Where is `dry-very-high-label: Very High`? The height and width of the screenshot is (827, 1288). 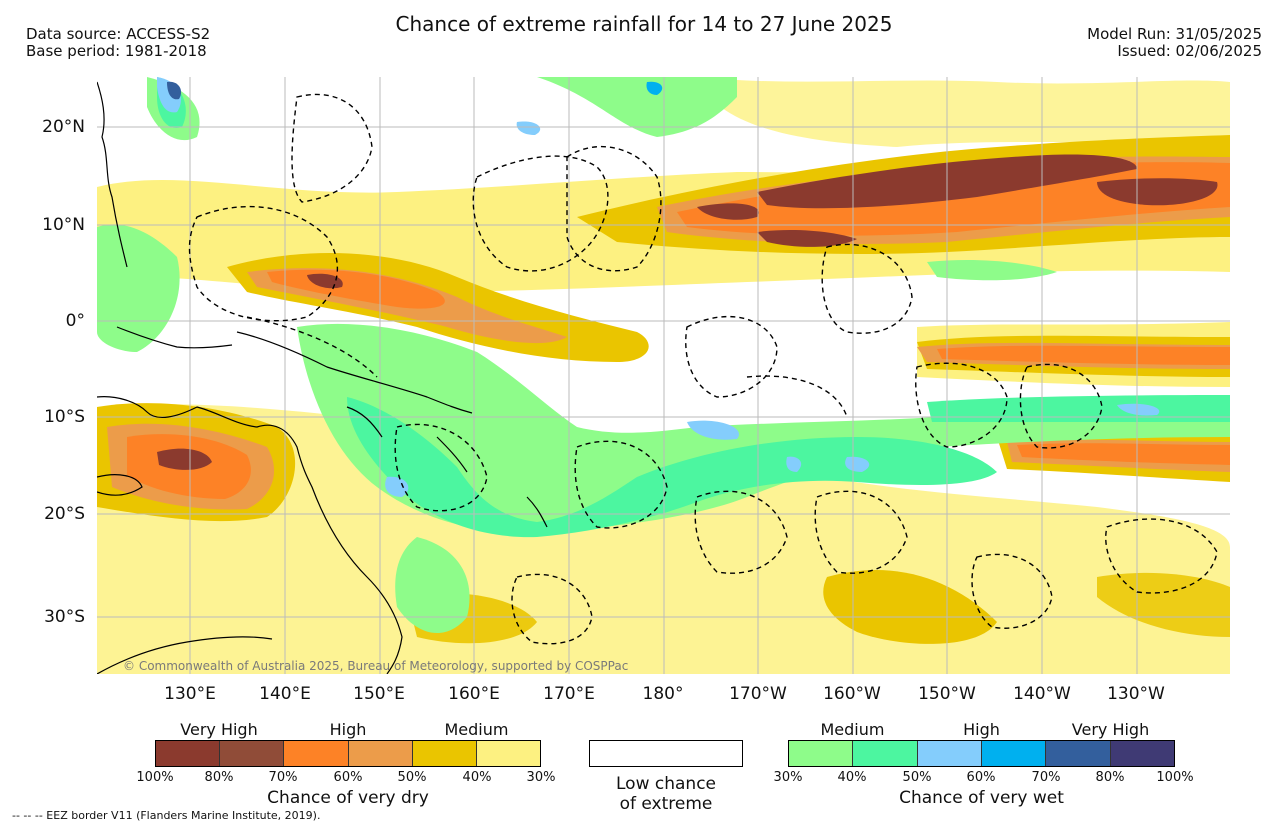
dry-very-high-label: Very High is located at coordinates (219, 729).